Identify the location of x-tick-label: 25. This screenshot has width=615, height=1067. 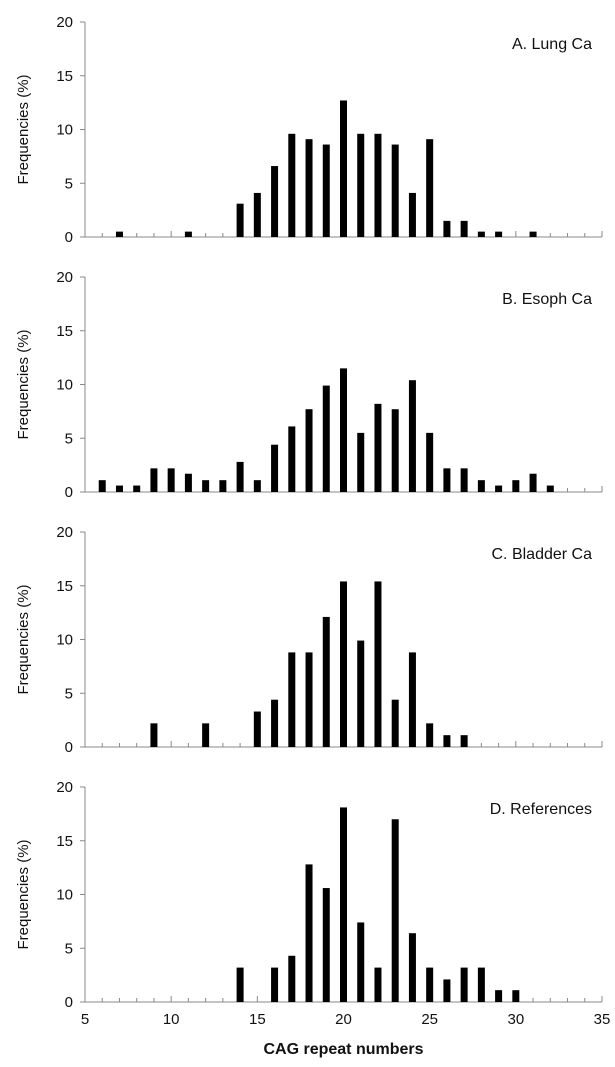
(429, 1019).